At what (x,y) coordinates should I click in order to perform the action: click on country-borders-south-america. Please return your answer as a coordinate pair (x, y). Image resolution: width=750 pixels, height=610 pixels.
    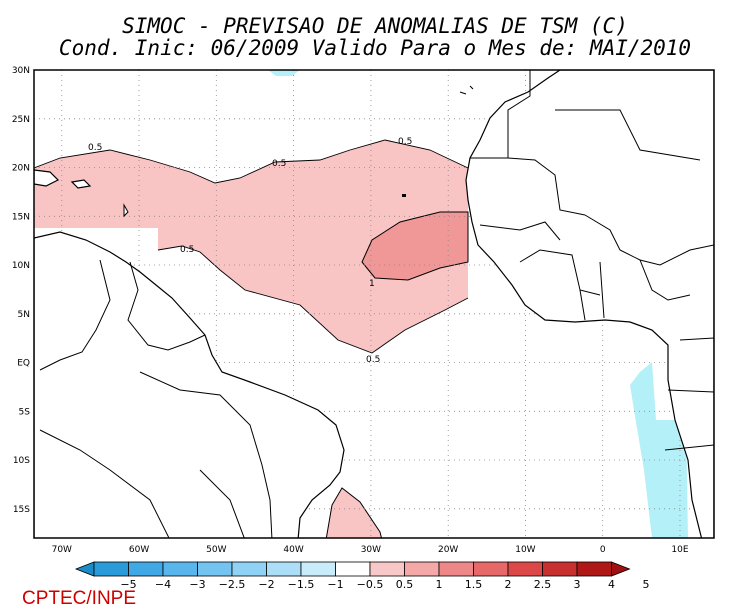
    Looking at the image, I should click on (156, 398).